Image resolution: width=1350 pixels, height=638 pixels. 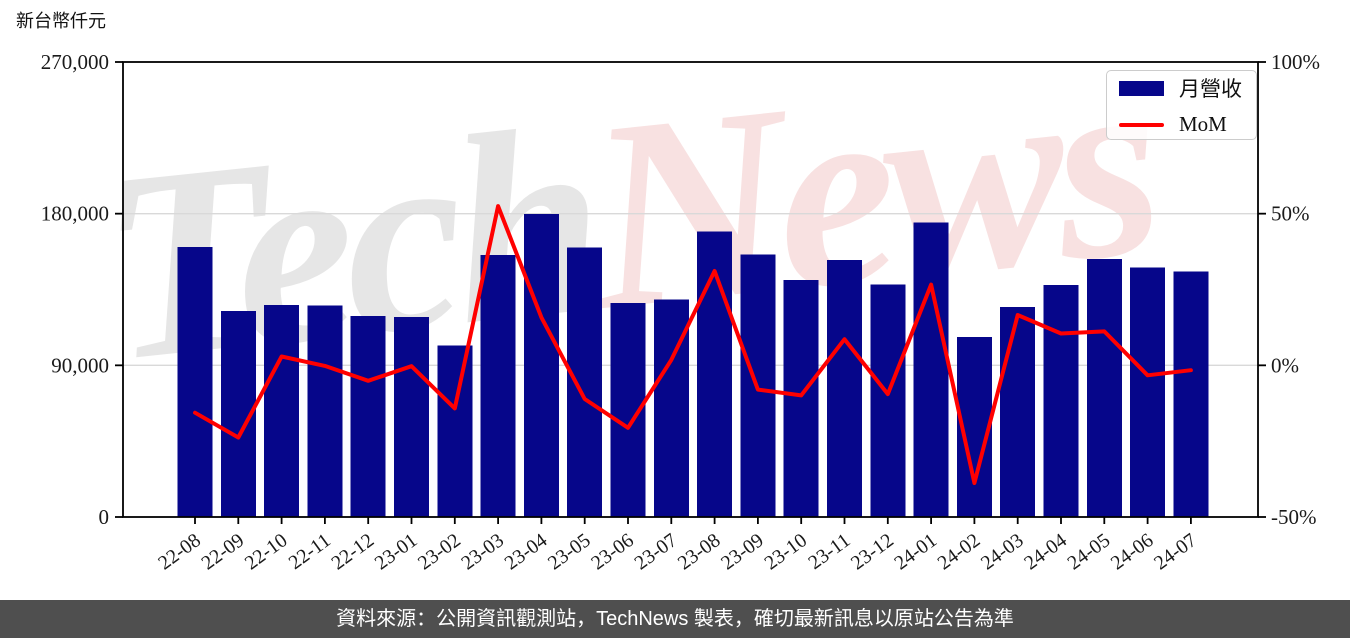 I want to click on x-axis-month-label: 23-01, so click(x=396, y=551).